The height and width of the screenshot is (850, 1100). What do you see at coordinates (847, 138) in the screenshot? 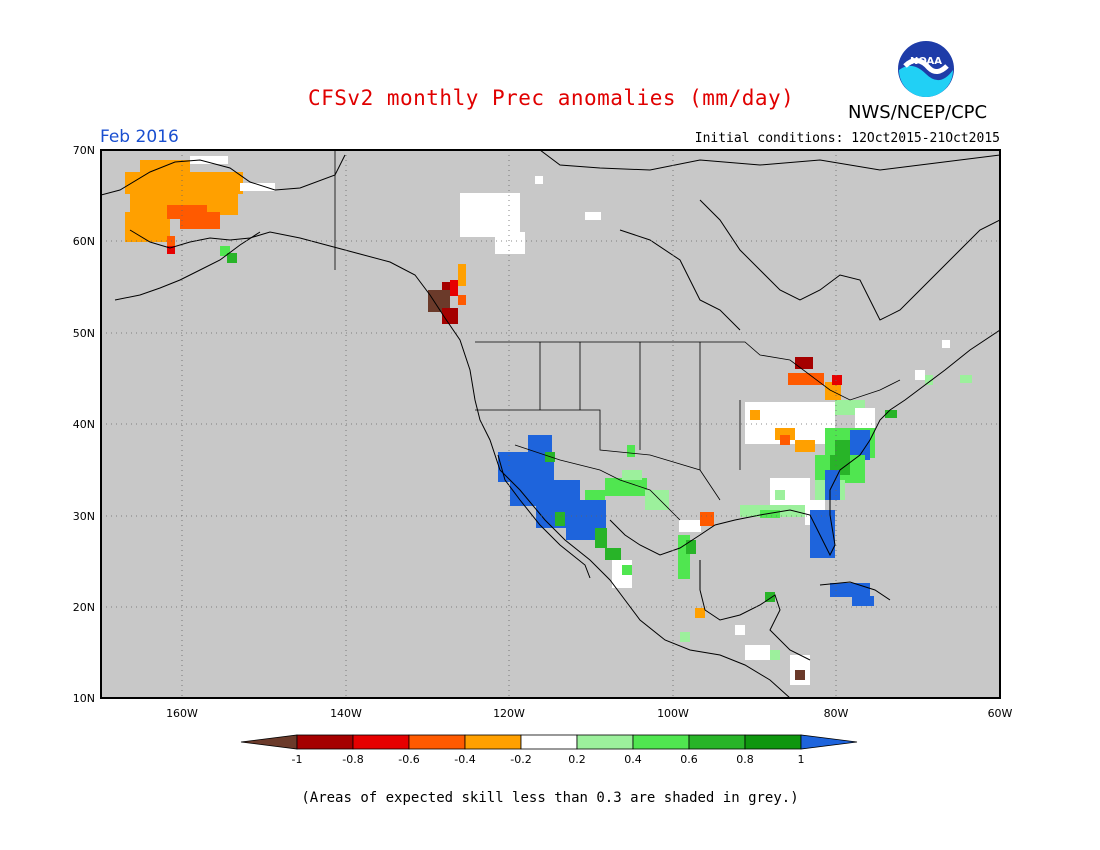
I see `initial-conditions: Initial conditions: 12Oct2015-21Oct2015` at bounding box center [847, 138].